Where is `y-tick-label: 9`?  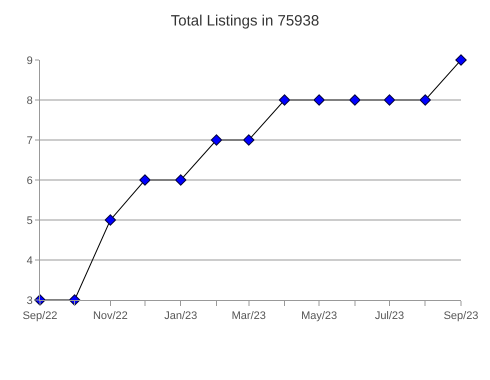 y-tick-label: 9 is located at coordinates (29, 60).